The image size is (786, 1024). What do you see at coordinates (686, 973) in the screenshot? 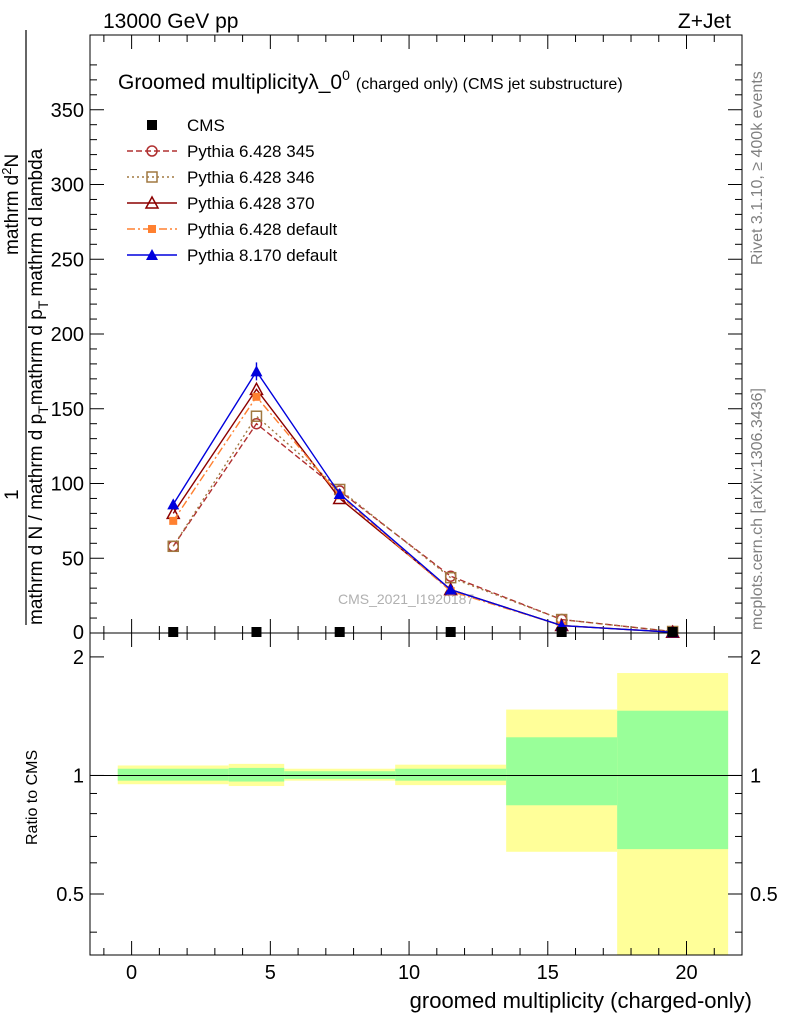
I see `ratio-x-tick-label: 20` at bounding box center [686, 973].